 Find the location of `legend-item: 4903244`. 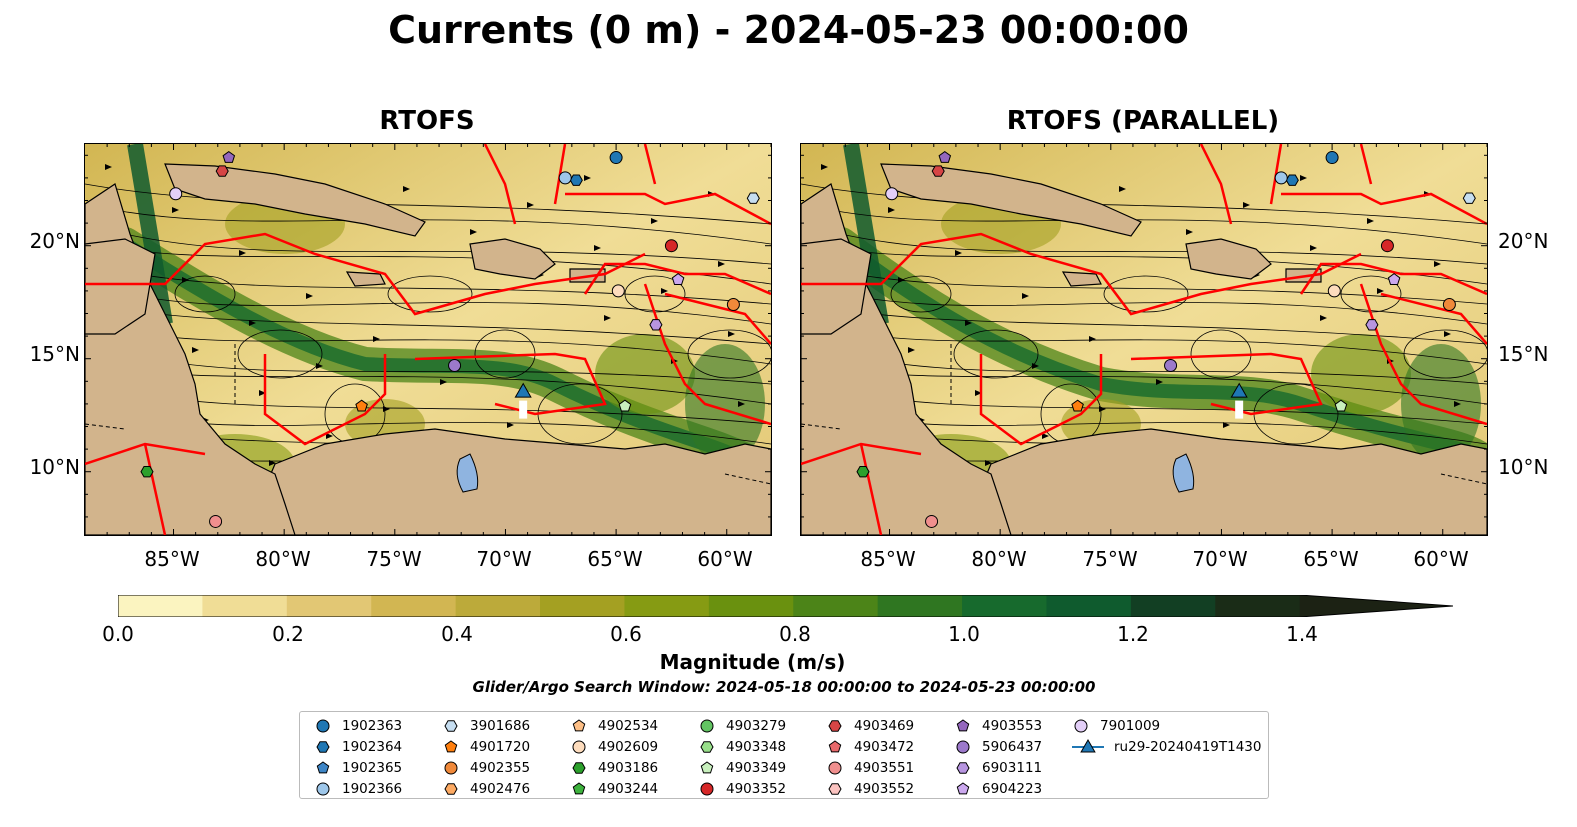

legend-item: 4903244 is located at coordinates (614, 789).